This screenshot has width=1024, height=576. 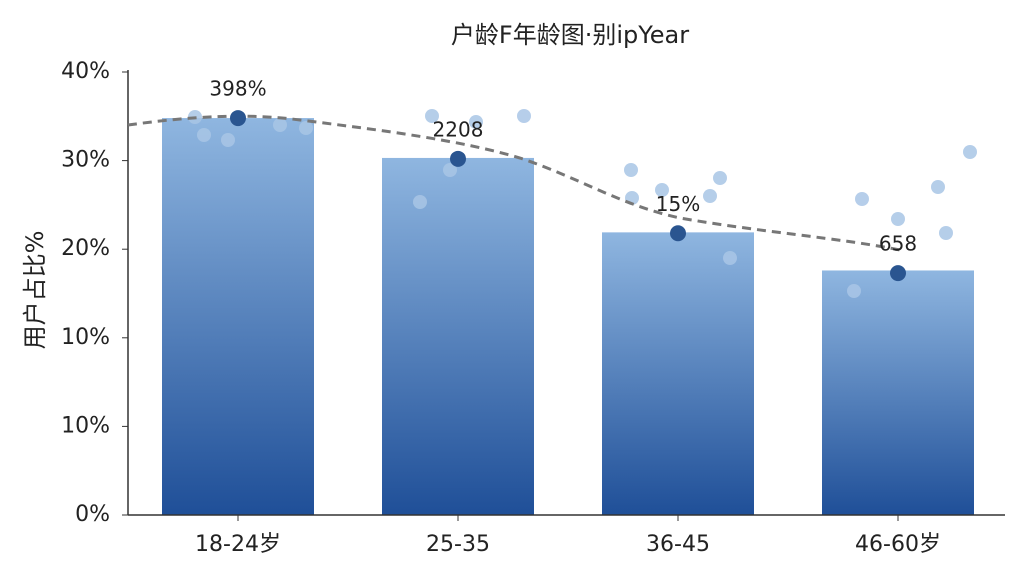 I want to click on x-tick-label: 46-60岁, so click(x=898, y=544).